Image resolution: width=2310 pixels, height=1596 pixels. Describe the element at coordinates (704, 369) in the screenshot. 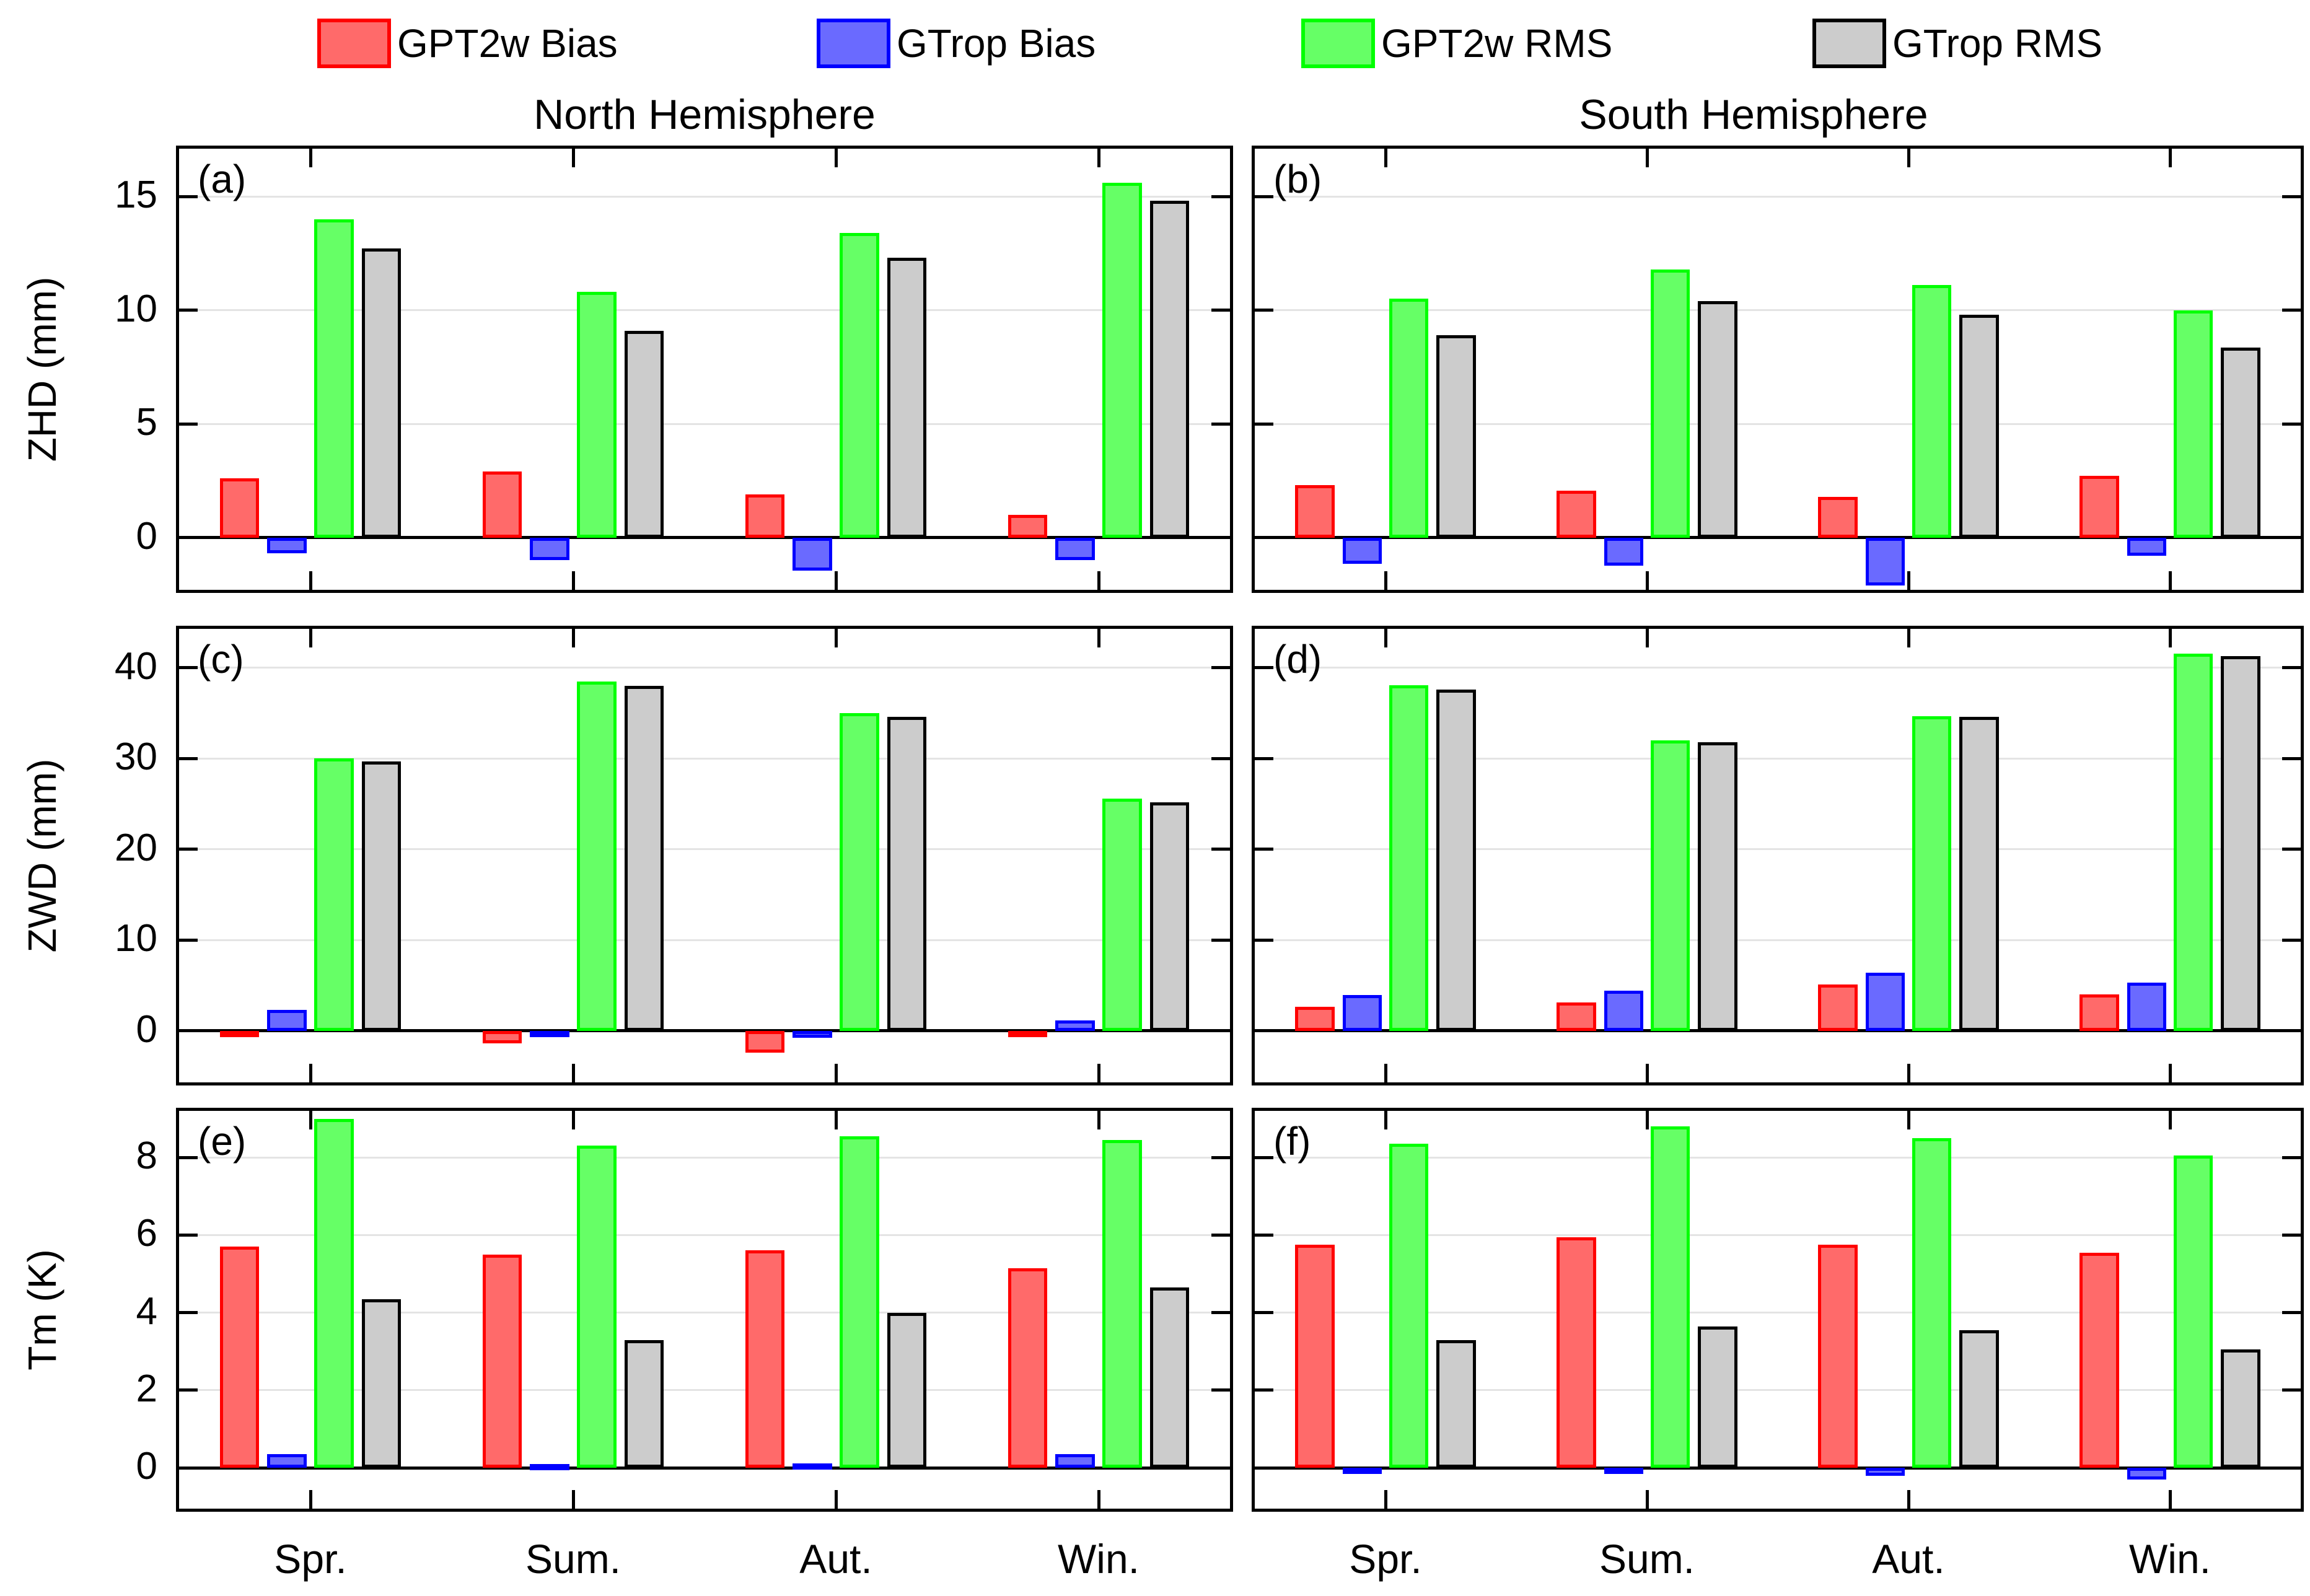

I see `panel-zhd-north: (a)` at that location.